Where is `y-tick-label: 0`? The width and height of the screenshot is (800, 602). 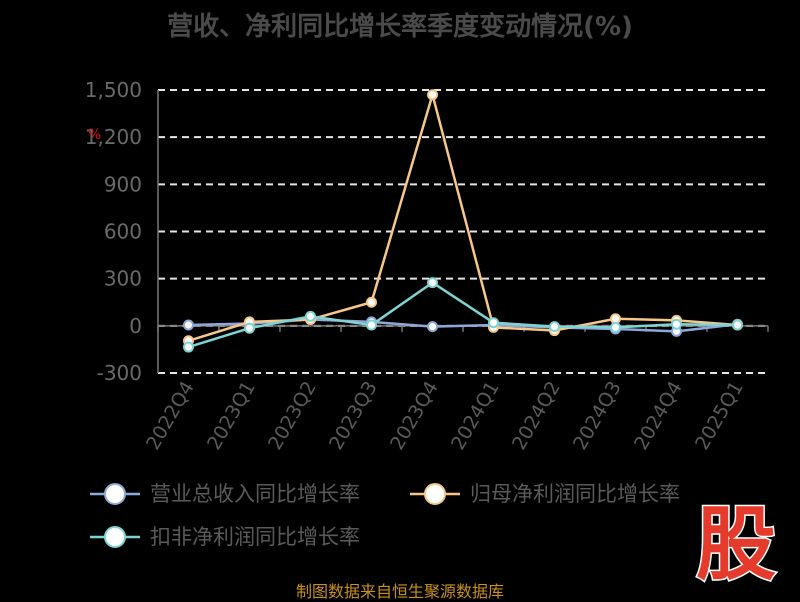
y-tick-label: 0 is located at coordinates (135, 326).